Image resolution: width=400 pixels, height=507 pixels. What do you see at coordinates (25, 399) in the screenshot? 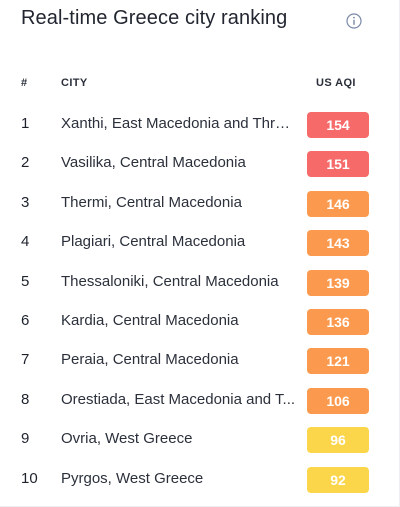
I see `rank-cell: 8` at bounding box center [25, 399].